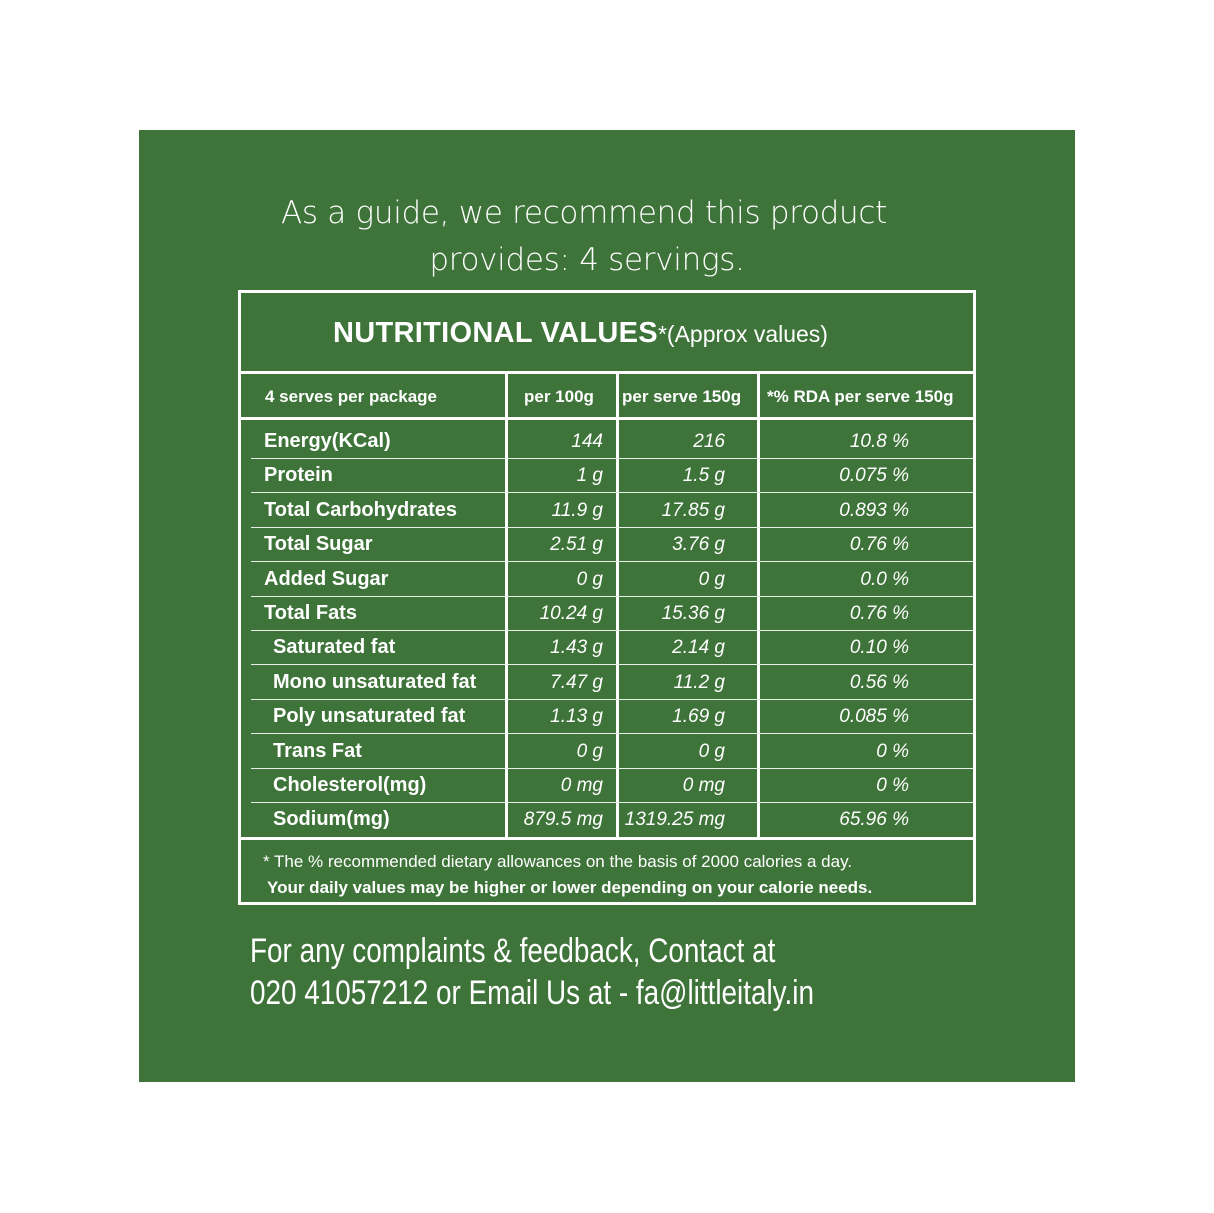 The image size is (1214, 1213). Describe the element at coordinates (879, 441) in the screenshot. I see `value-rda: 10.8 %` at that location.